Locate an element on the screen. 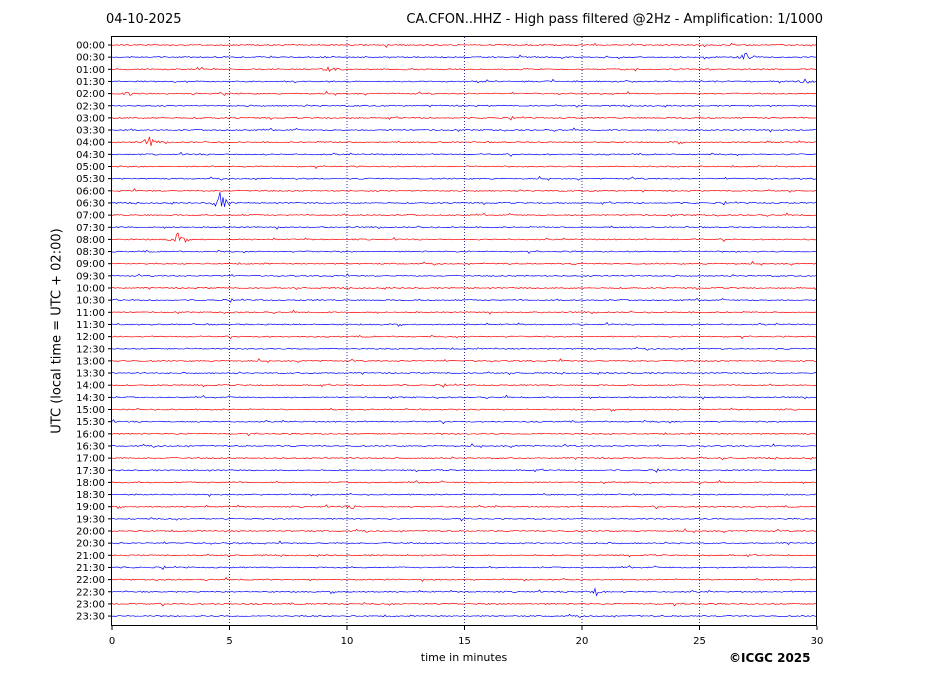  y-tick-label: 04:00 is located at coordinates (90, 143).